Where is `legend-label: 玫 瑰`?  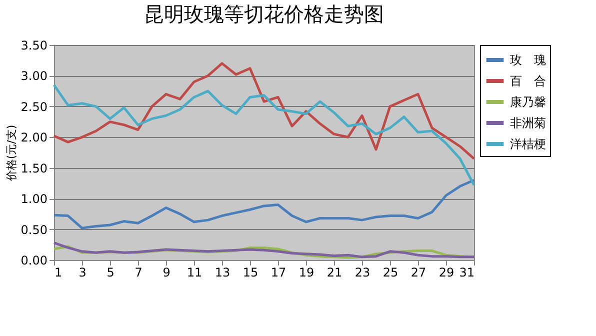
legend-label: 玫 瑰 is located at coordinates (528, 60).